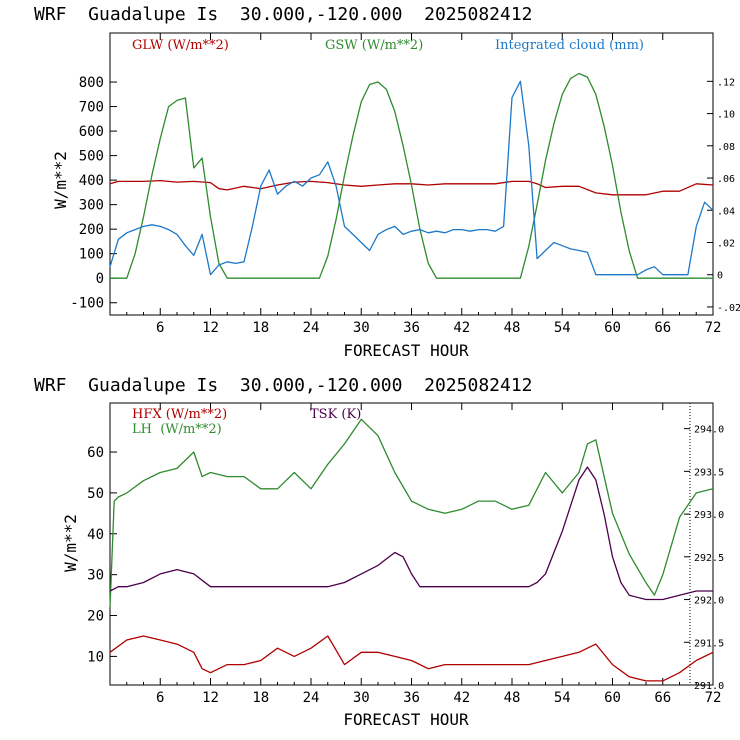  I want to click on lower-x-tick-label: 60, so click(612, 698).